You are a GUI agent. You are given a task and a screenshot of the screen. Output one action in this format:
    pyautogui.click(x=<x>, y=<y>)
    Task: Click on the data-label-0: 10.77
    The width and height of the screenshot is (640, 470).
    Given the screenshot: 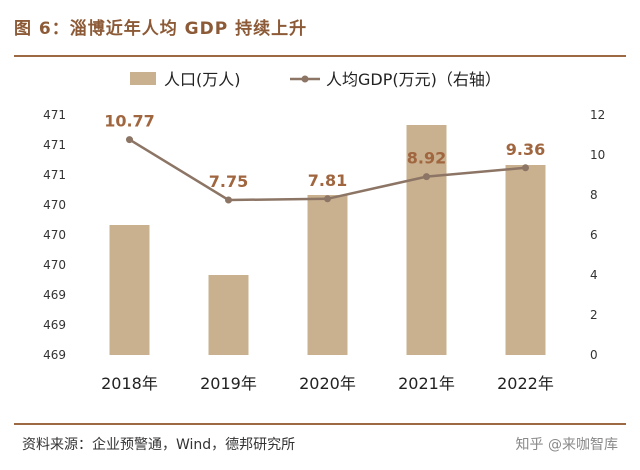 What is the action you would take?
    pyautogui.click(x=129, y=121)
    